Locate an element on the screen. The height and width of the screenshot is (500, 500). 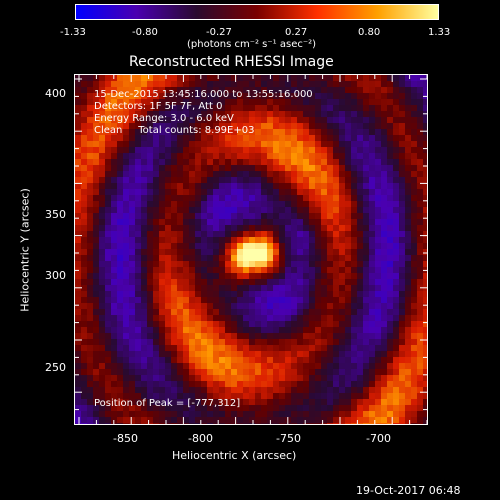
x-axis-label: Heliocentric X (arcsec) is located at coordinates (234, 455).